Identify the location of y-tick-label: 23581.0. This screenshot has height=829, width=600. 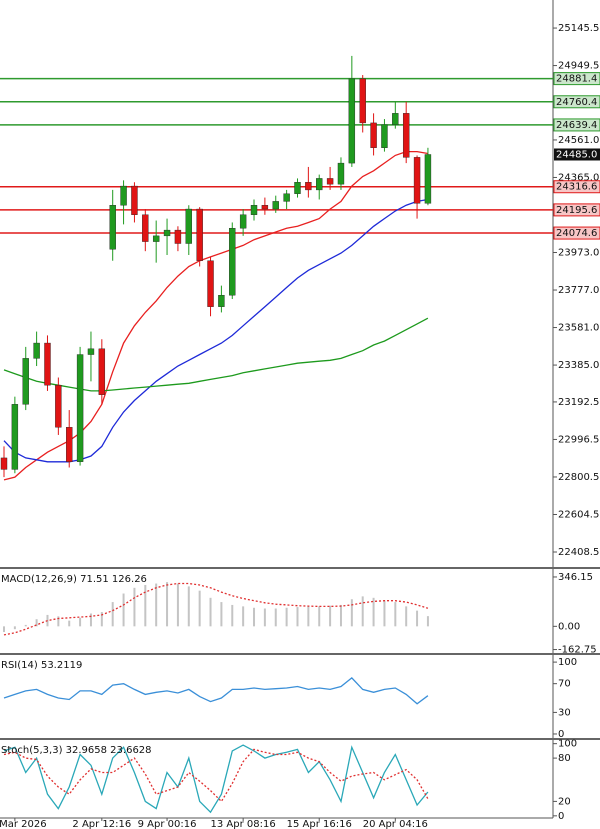
(578, 328).